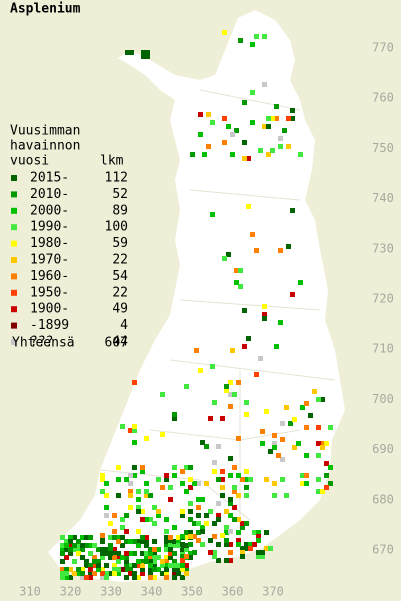  What do you see at coordinates (120, 194) in the screenshot?
I see `legend-count: 52` at bounding box center [120, 194].